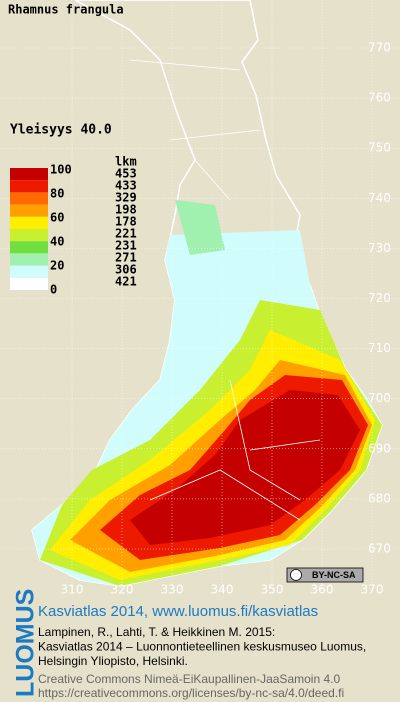 The image size is (400, 702). I want to click on count: 329, so click(126, 198).